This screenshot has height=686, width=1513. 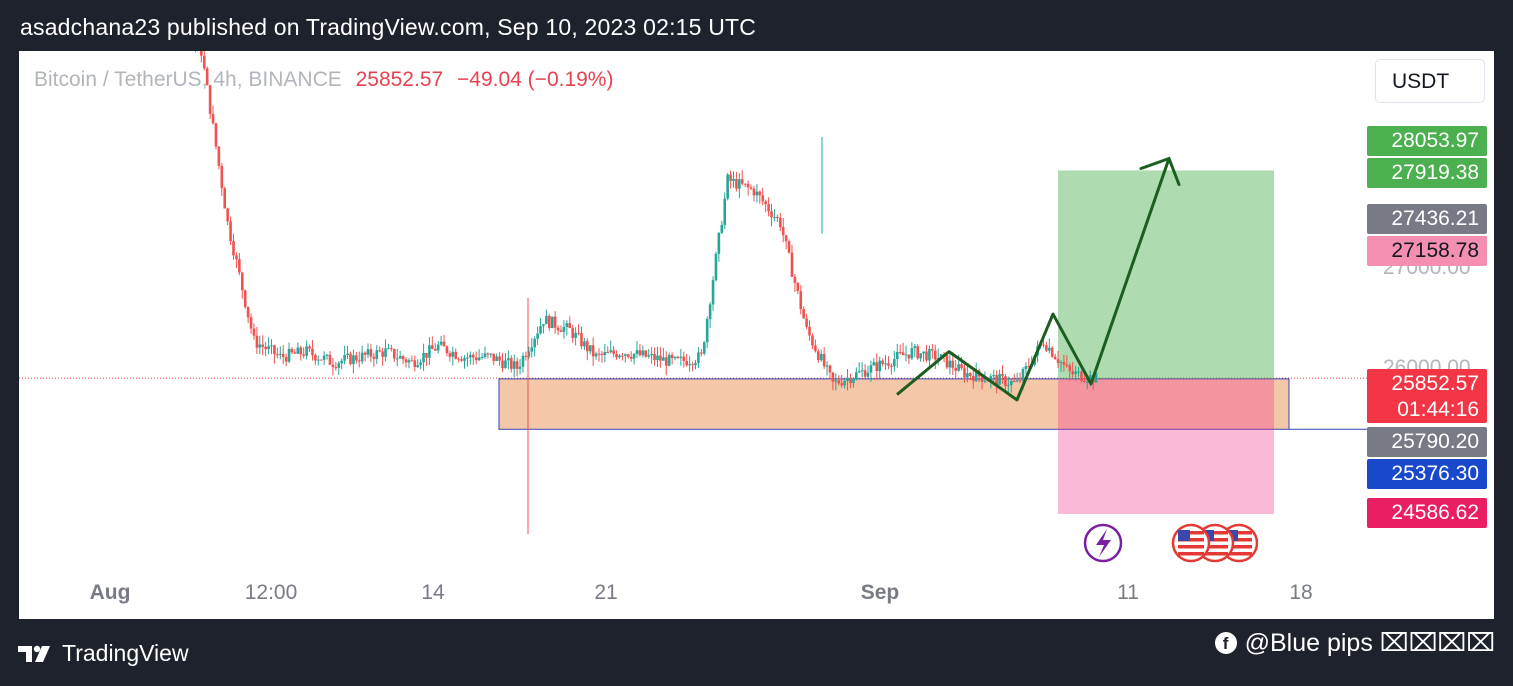 I want to click on currency-selector: USDT, so click(x=1430, y=81).